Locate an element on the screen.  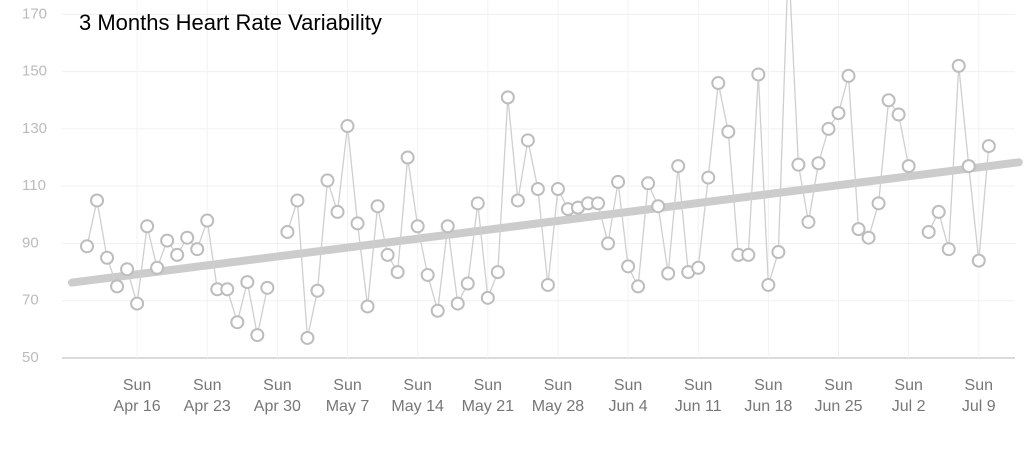
x-tick-label: Sun Apr 23 is located at coordinates (207, 396).